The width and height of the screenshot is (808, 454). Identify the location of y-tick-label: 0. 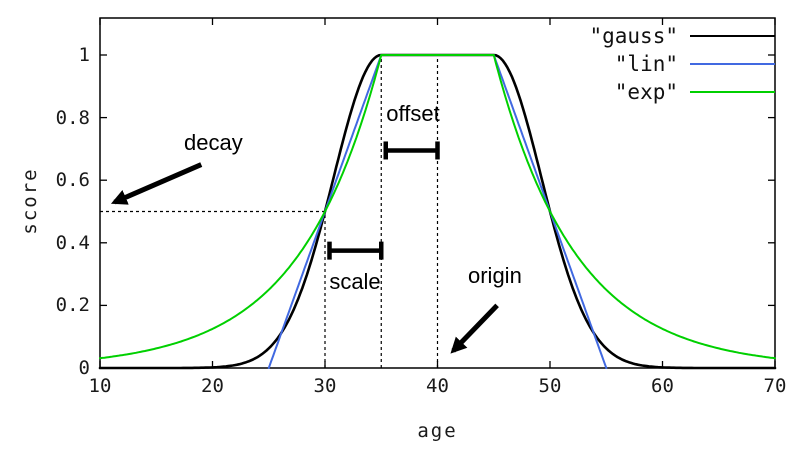
(84, 368).